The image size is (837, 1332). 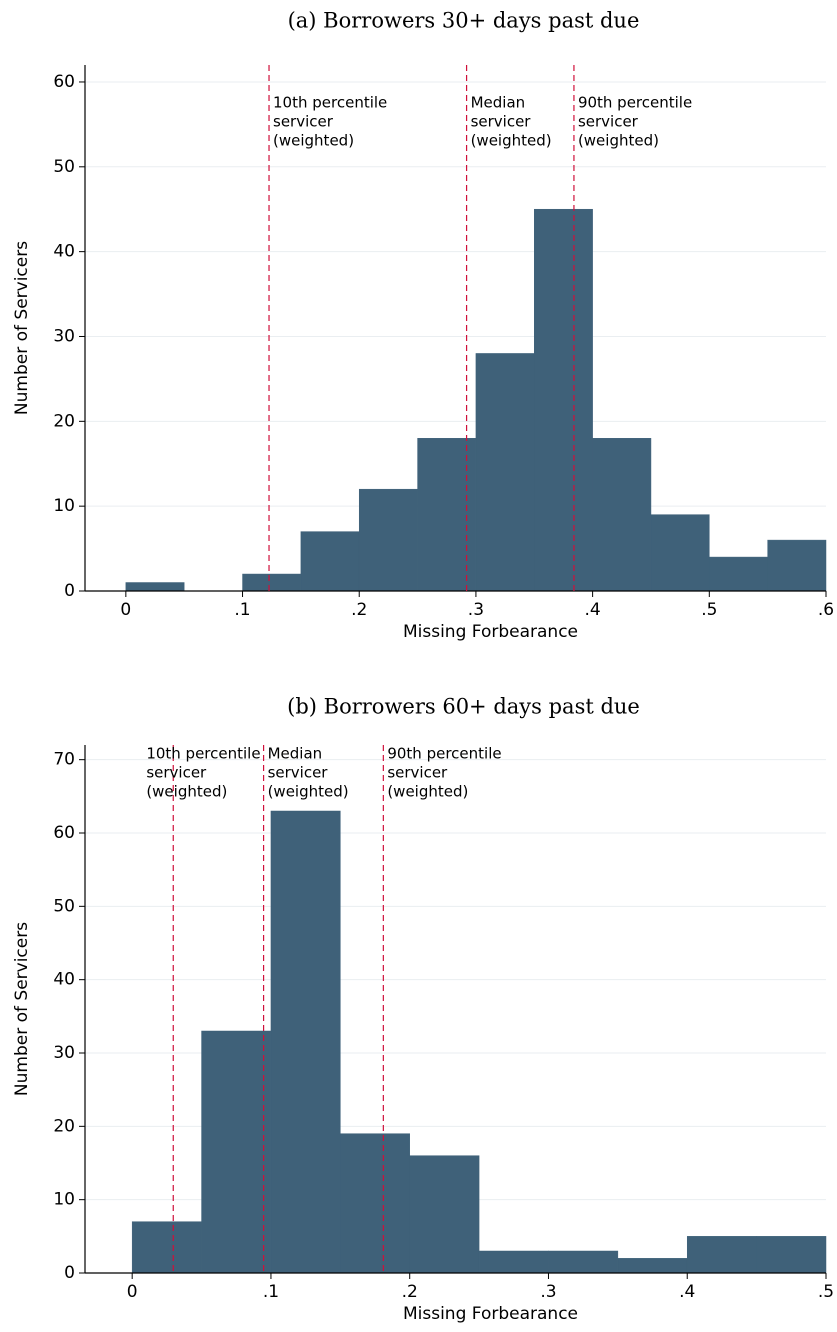 I want to click on x-tick-label: .6, so click(x=826, y=610).